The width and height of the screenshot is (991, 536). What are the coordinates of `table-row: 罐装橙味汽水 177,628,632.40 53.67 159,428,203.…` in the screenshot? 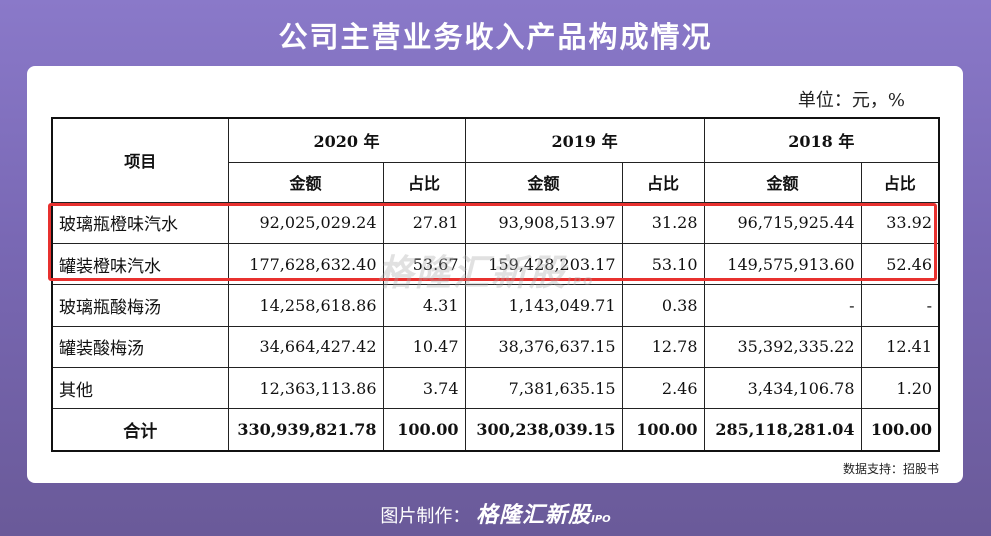 It's located at (495, 264).